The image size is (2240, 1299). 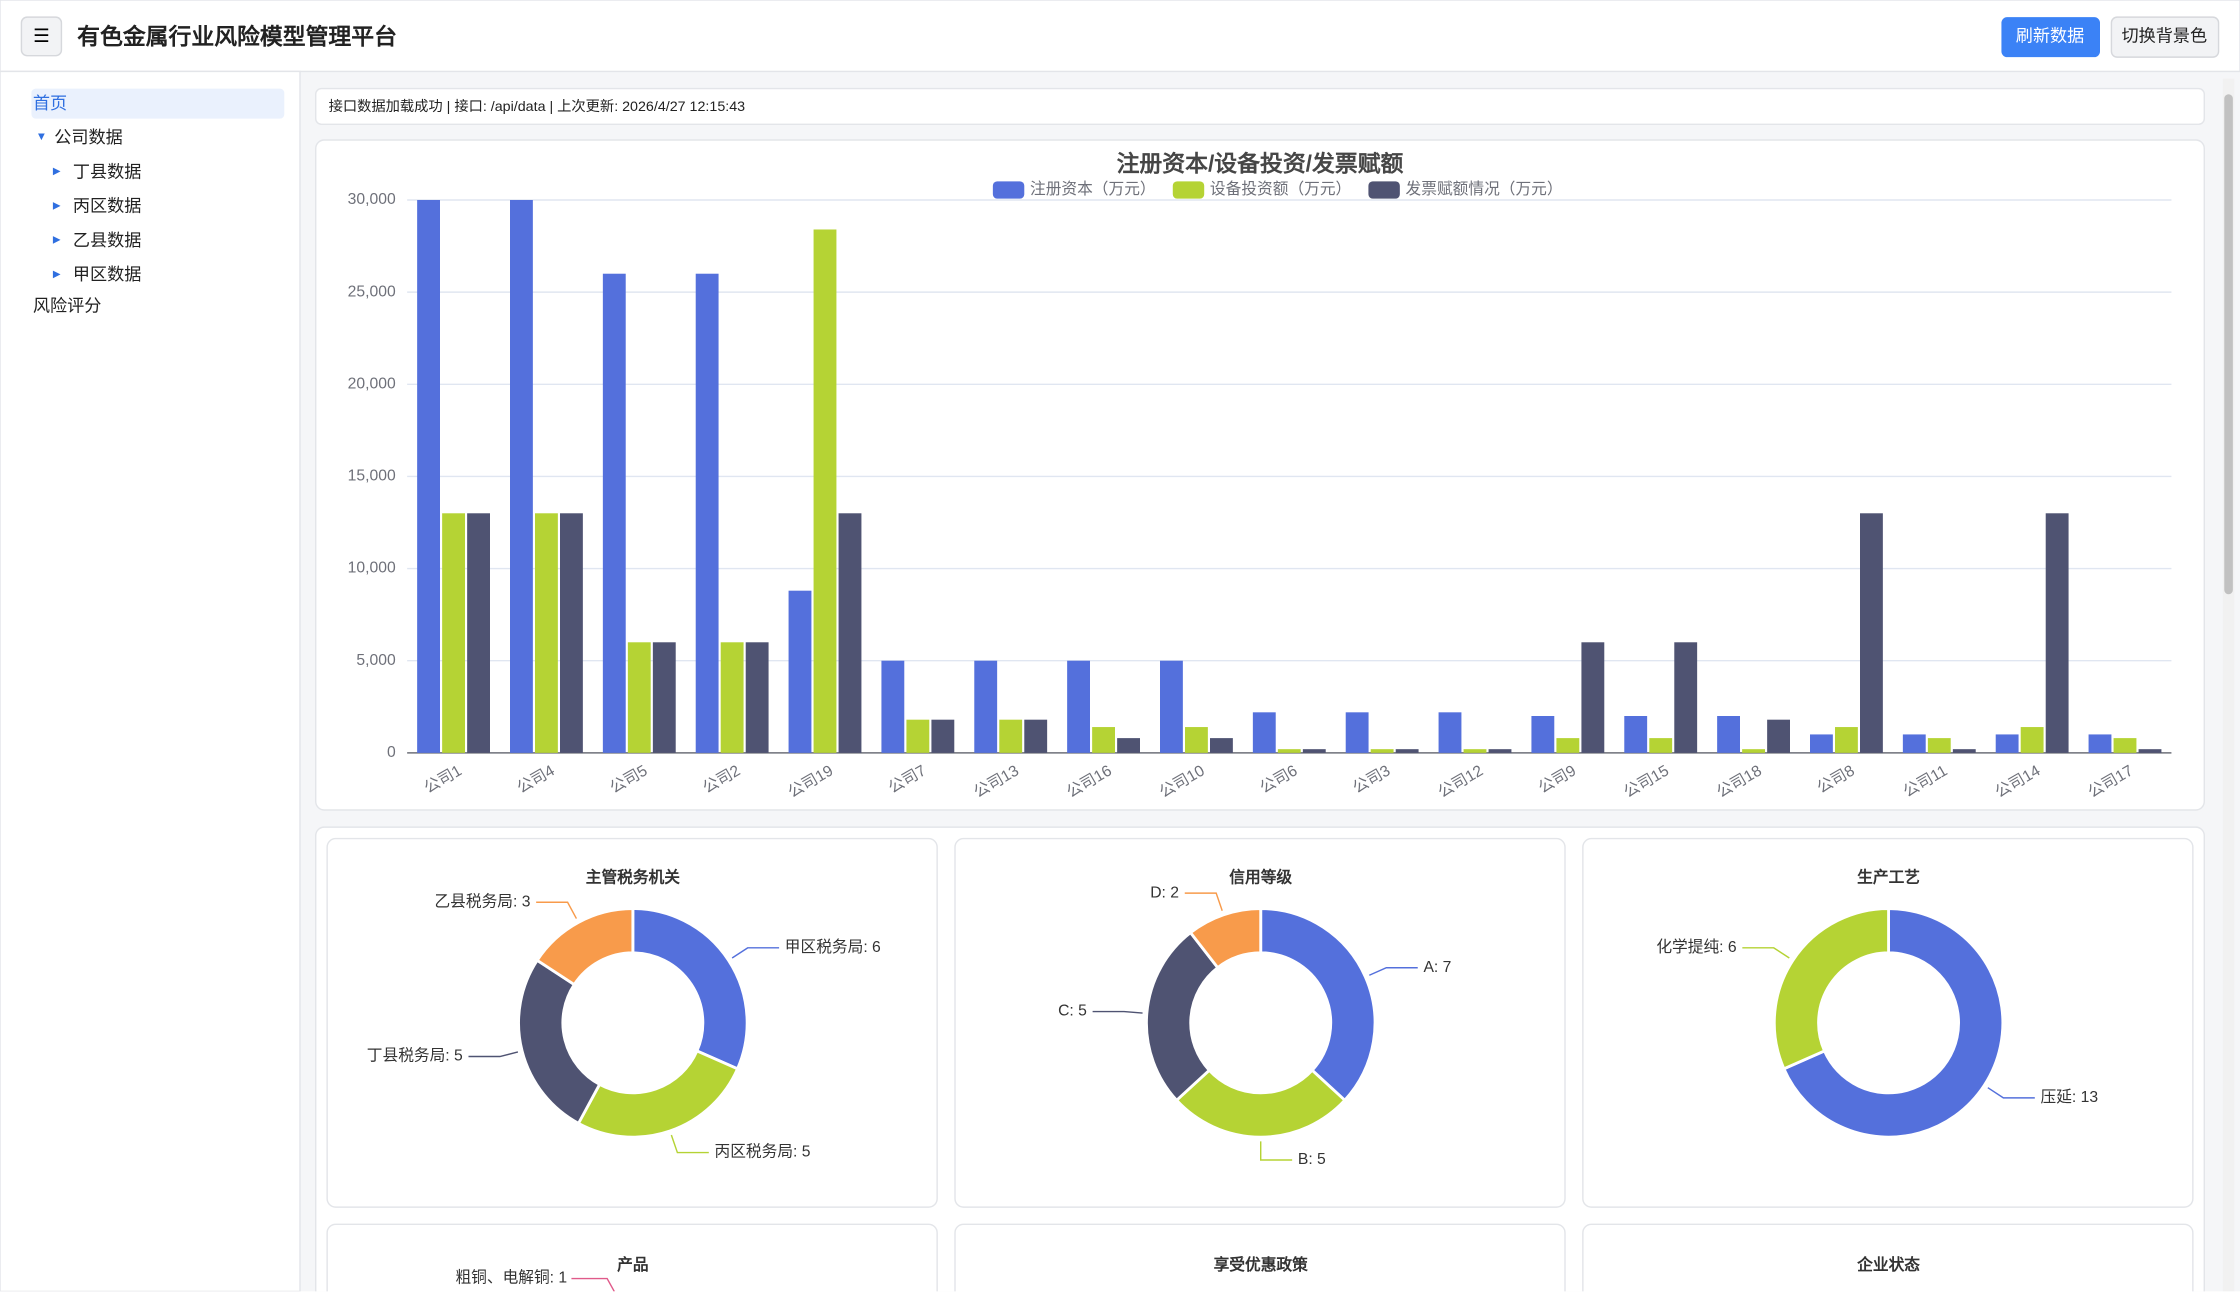 I want to click on refresh-button, so click(x=2050, y=37).